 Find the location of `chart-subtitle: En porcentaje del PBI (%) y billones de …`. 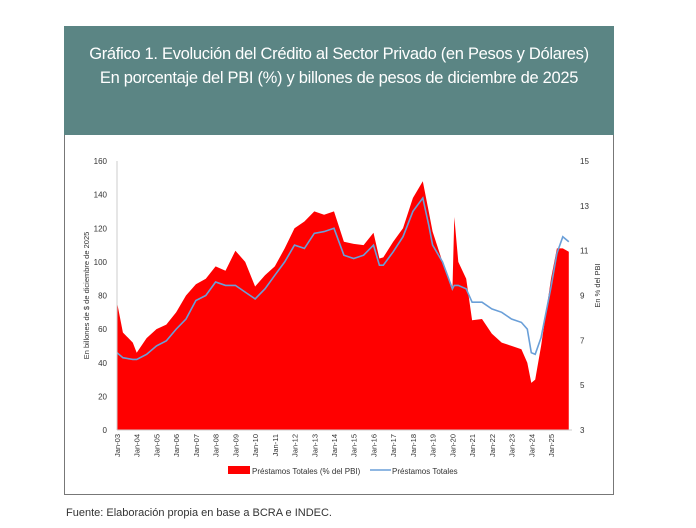

chart-subtitle: En porcentaje del PBI (%) y billones de … is located at coordinates (339, 78).